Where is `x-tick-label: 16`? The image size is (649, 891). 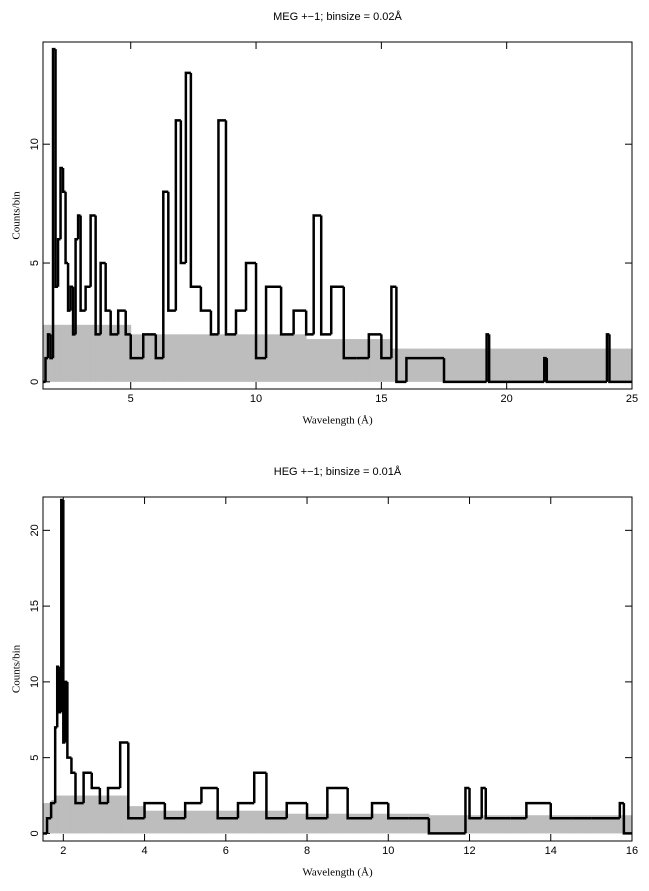 x-tick-label: 16 is located at coordinates (632, 851).